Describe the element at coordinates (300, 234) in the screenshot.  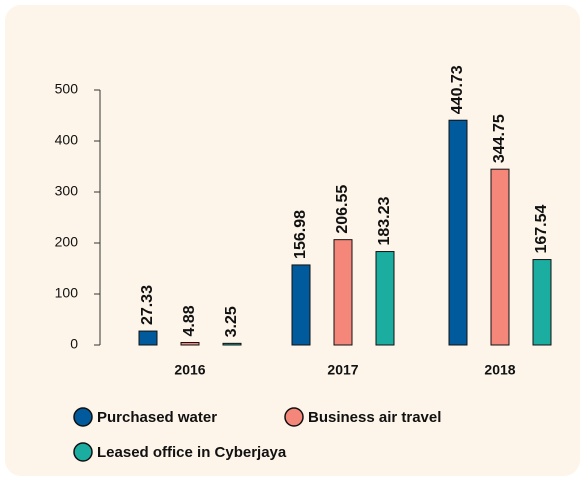
I see `value-label: 156.98` at that location.